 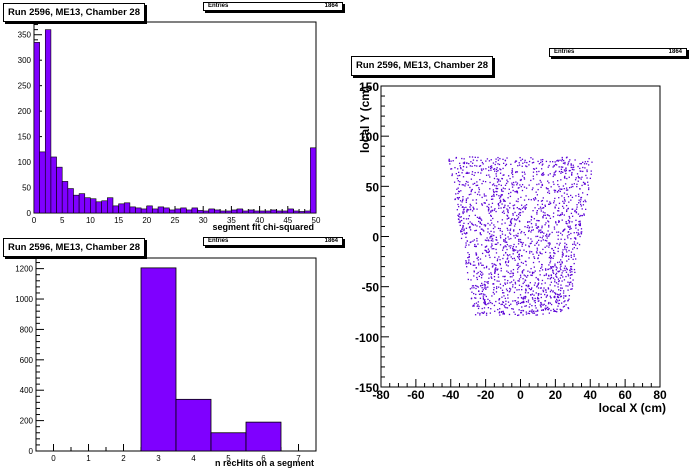 I want to click on y-tick-label: 350, so click(x=25, y=35).